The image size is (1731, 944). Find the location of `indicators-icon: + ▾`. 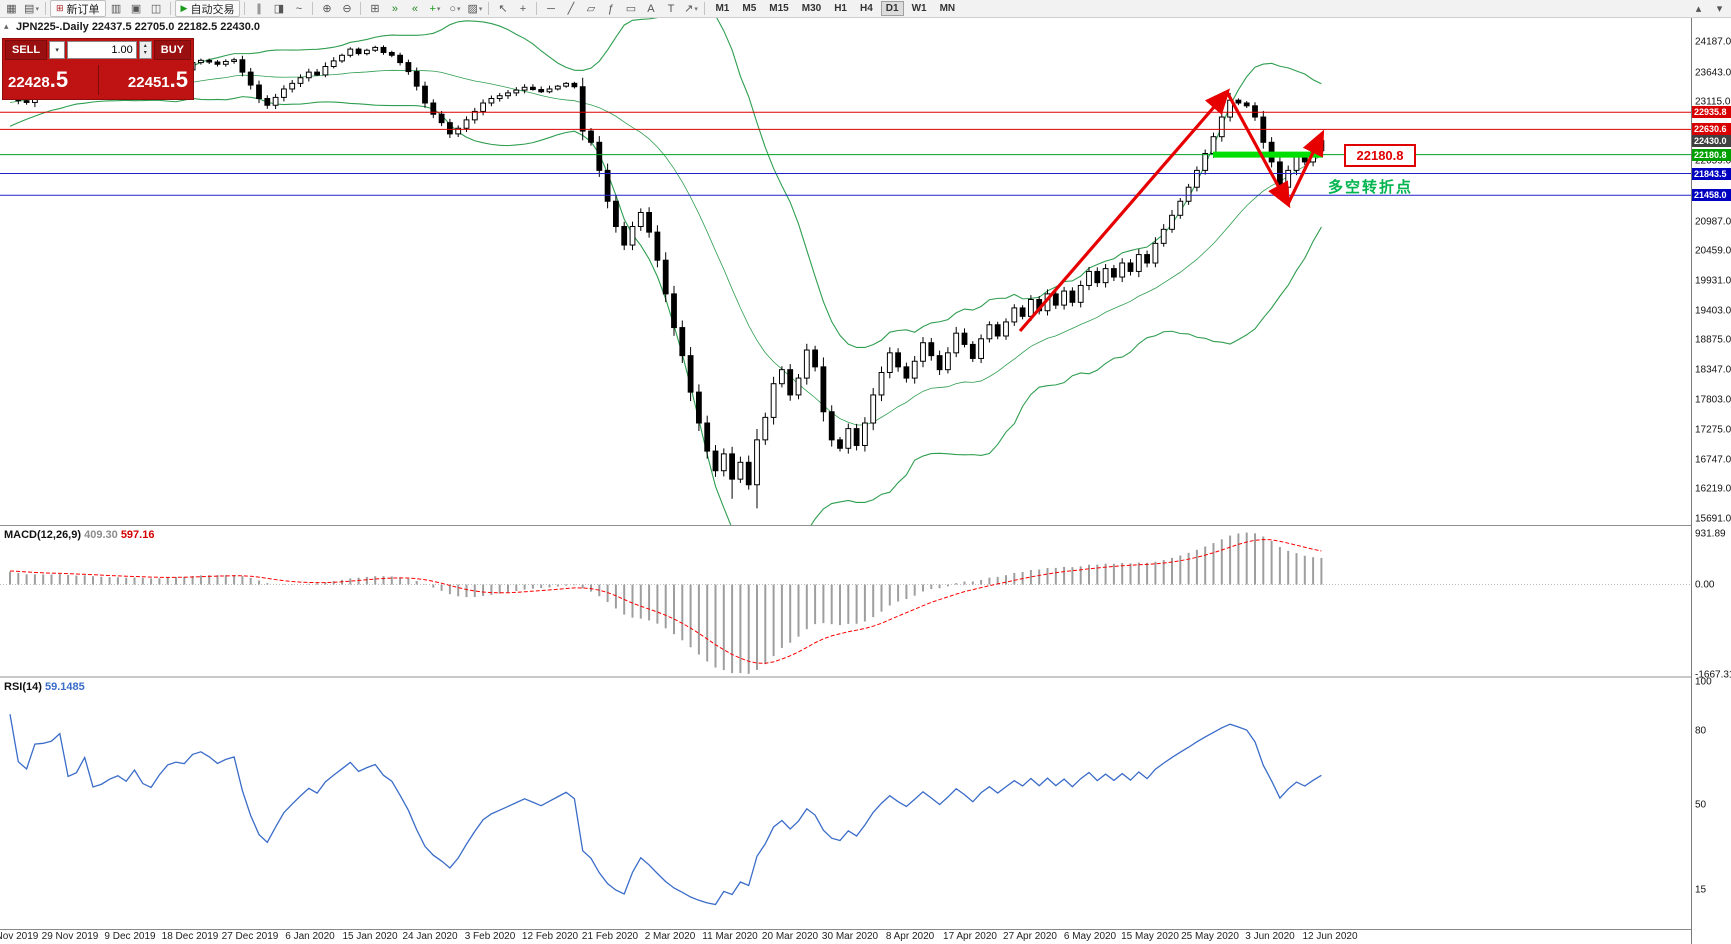

indicators-icon: + ▾ is located at coordinates (435, 8).